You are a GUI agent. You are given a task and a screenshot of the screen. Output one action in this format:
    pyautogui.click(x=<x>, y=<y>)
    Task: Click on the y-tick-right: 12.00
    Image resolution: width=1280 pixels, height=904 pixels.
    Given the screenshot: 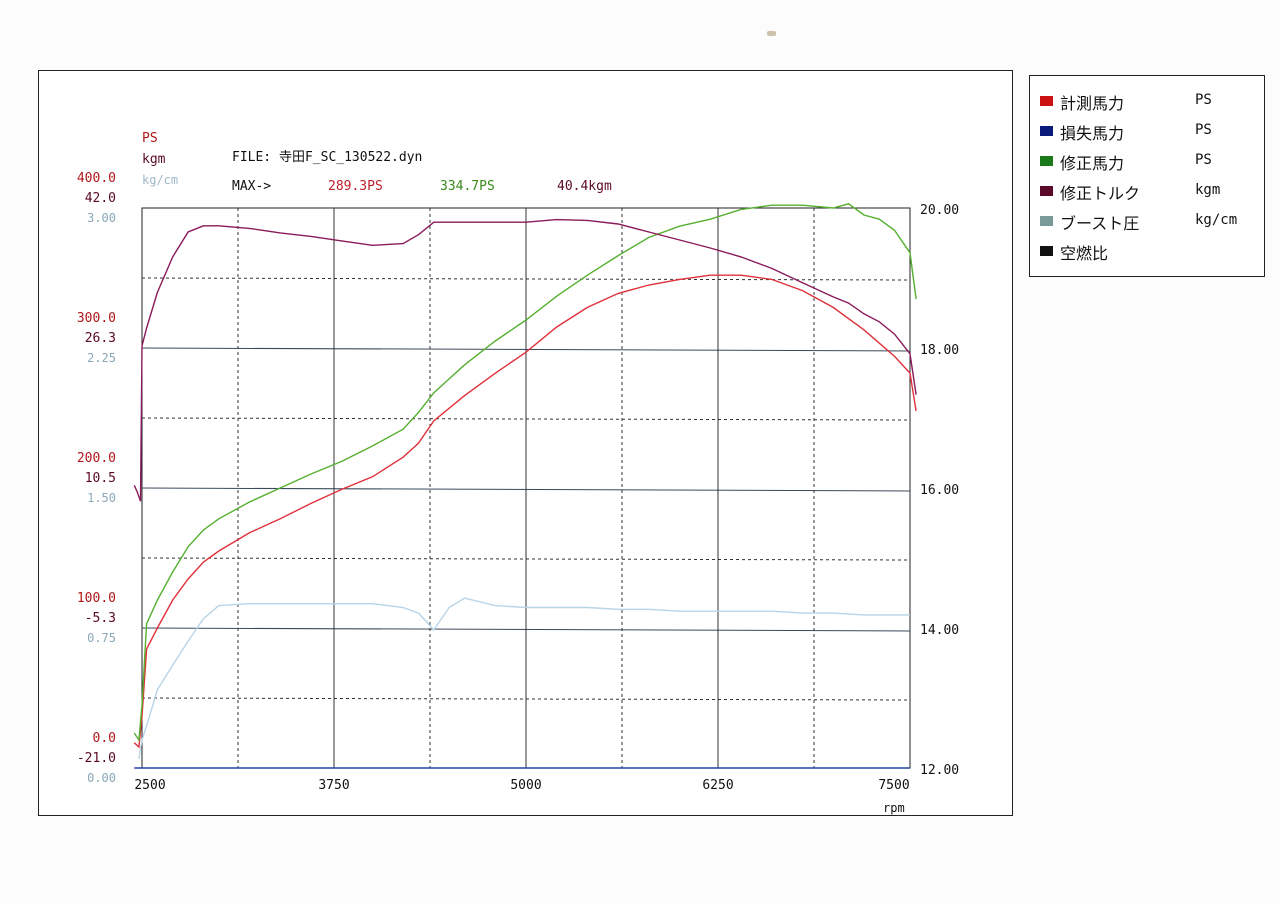 What is the action you would take?
    pyautogui.click(x=939, y=770)
    